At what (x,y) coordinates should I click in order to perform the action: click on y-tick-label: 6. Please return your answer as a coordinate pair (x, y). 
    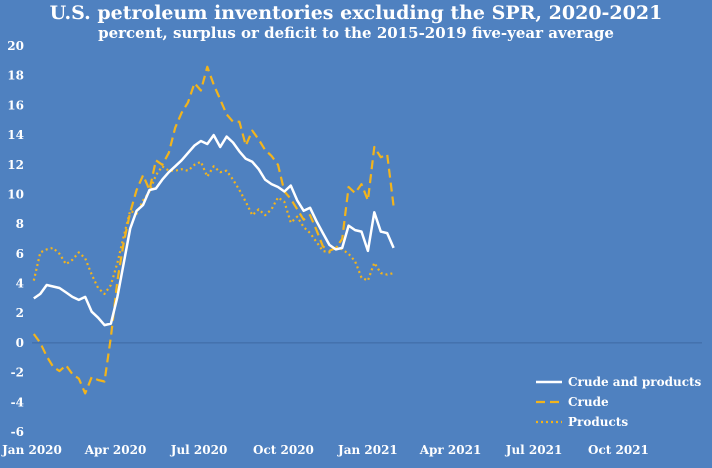
    Looking at the image, I should click on (20, 254).